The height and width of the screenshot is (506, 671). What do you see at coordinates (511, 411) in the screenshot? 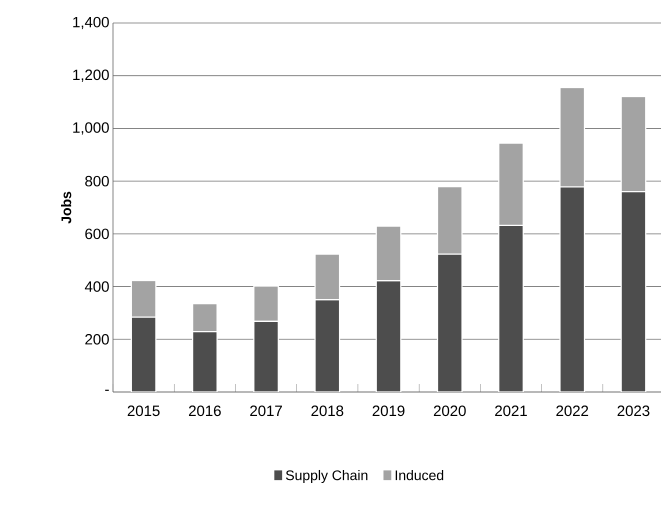
I see `x-tick-label: 2021` at bounding box center [511, 411].